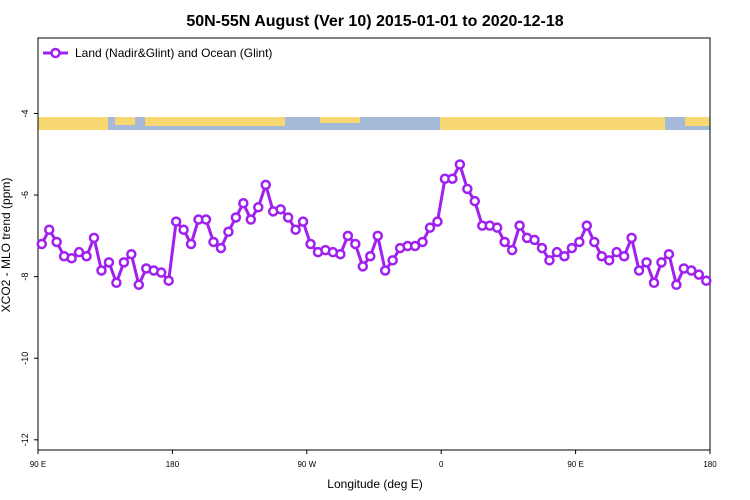  I want to click on y-tick-label: -12, so click(25, 439).